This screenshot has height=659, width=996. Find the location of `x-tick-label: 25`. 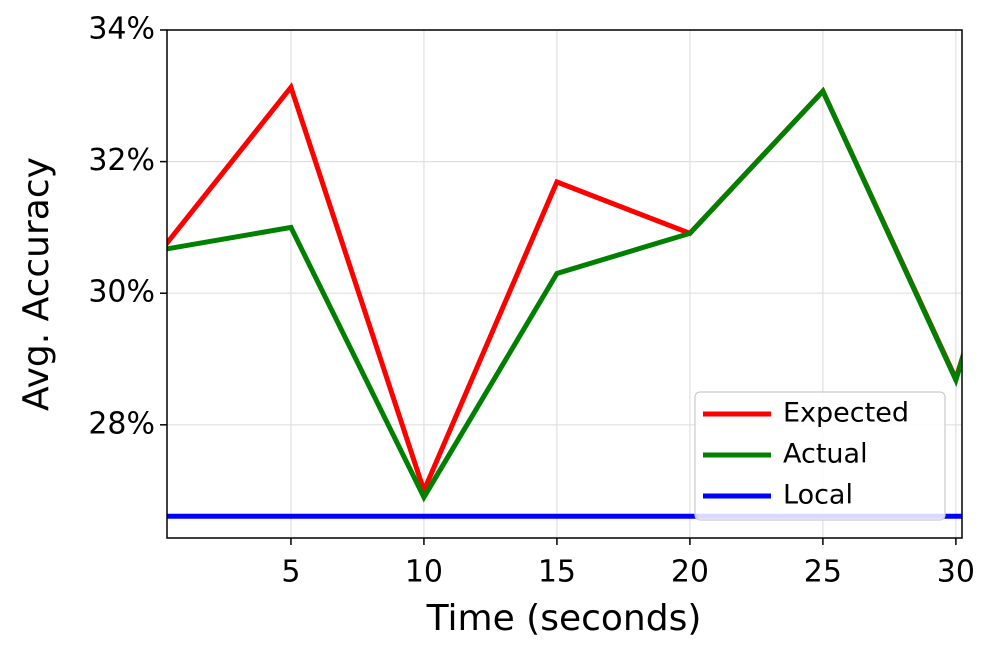

x-tick-label: 25 is located at coordinates (823, 572).